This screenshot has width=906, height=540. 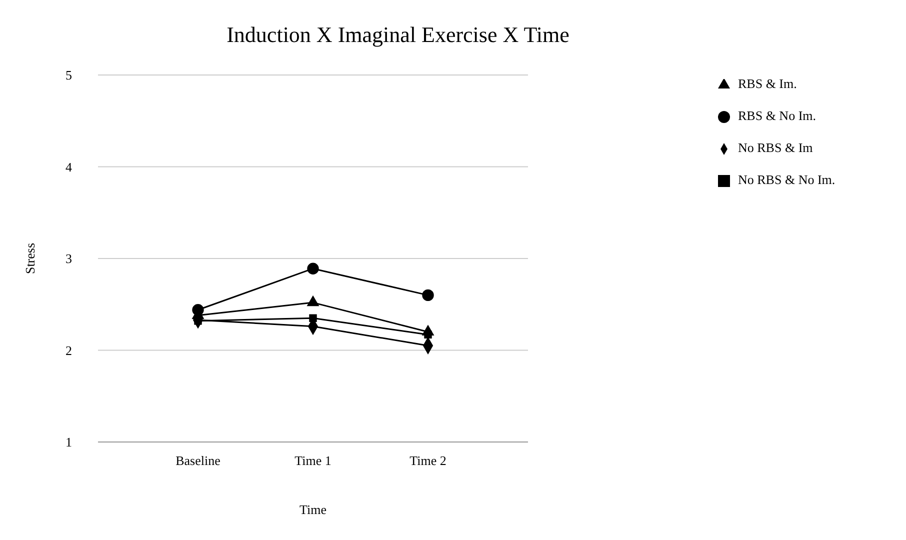 What do you see at coordinates (787, 179) in the screenshot?
I see `legend-label: No RBS & No Im.` at bounding box center [787, 179].